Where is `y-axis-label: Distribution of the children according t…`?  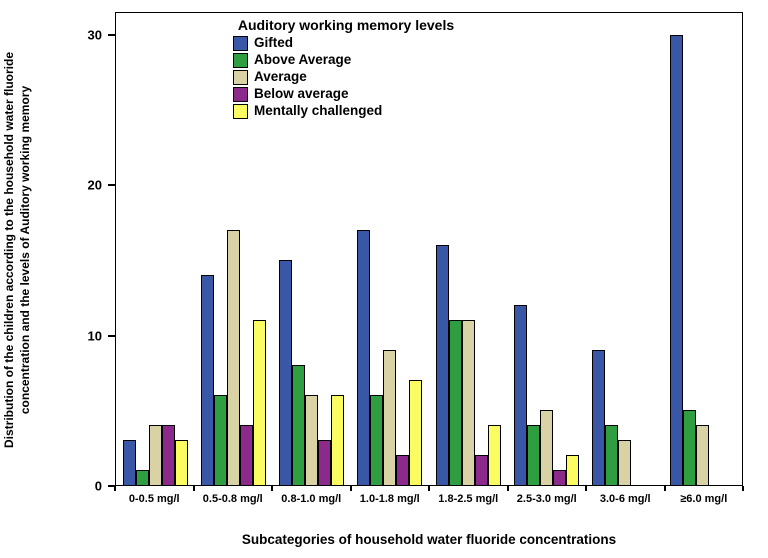
y-axis-label: Distribution of the children according t… is located at coordinates (17, 250).